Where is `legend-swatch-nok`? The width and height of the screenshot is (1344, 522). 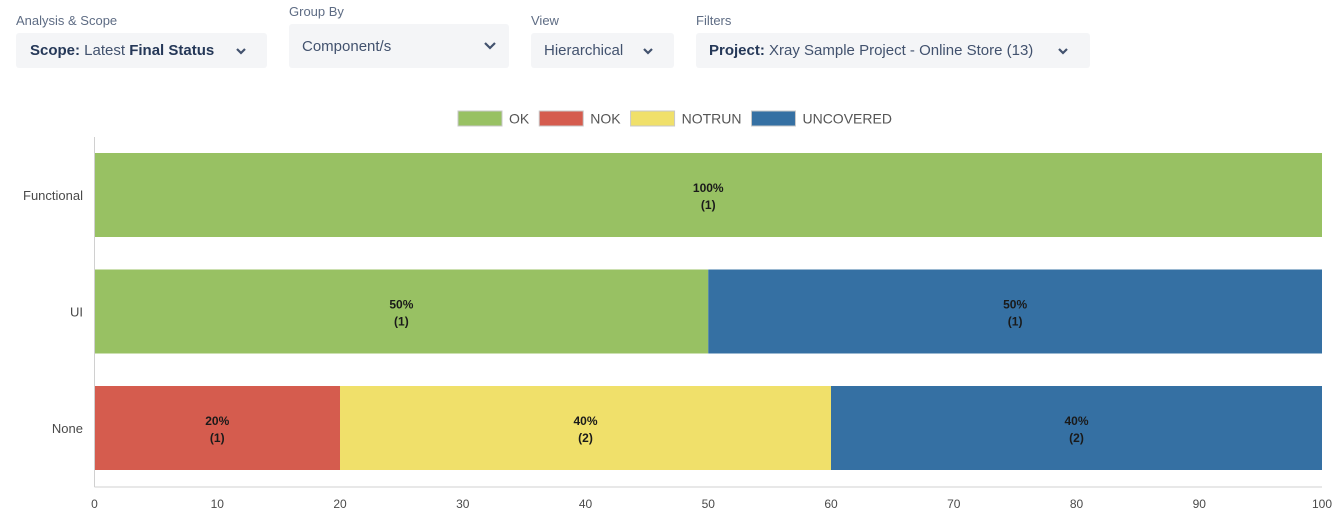 legend-swatch-nok is located at coordinates (561, 118).